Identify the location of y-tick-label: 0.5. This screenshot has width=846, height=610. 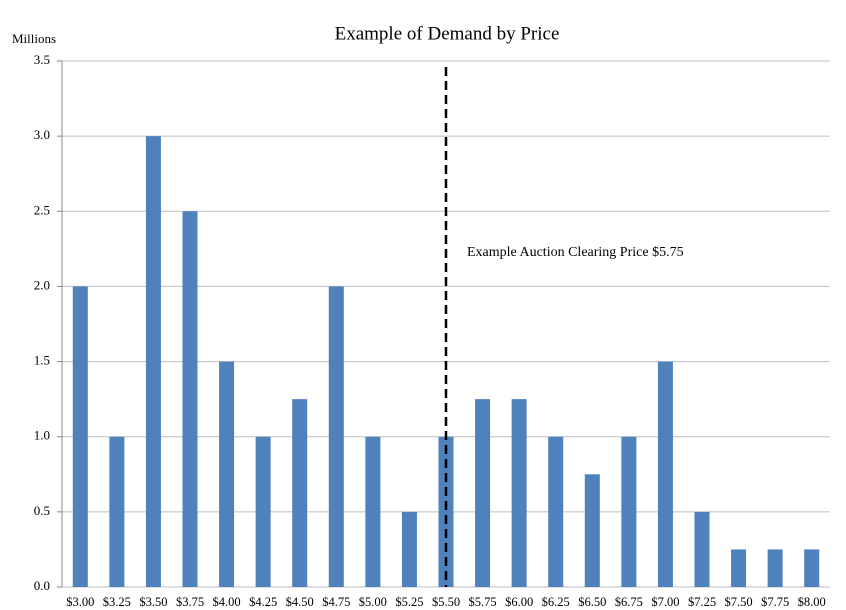
(42, 510).